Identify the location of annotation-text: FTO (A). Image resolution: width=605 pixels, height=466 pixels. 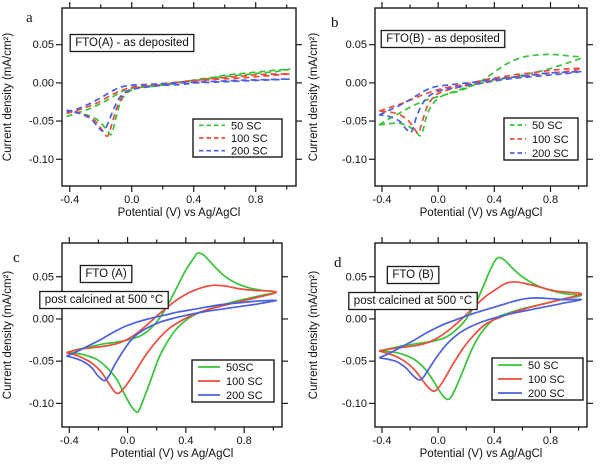
(105, 274).